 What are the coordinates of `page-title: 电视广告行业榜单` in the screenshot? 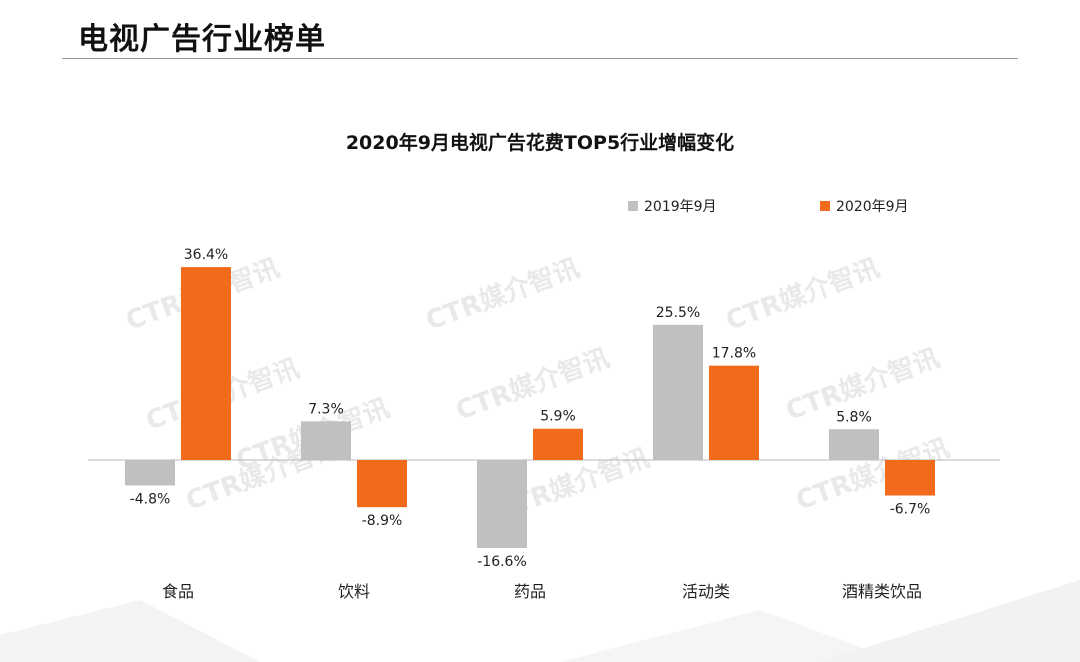 It's located at (202, 39).